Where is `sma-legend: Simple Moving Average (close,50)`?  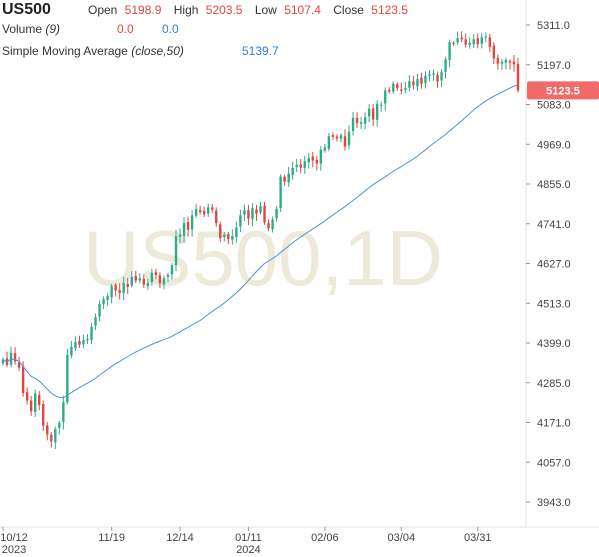 sma-legend: Simple Moving Average (close,50) is located at coordinates (93, 51).